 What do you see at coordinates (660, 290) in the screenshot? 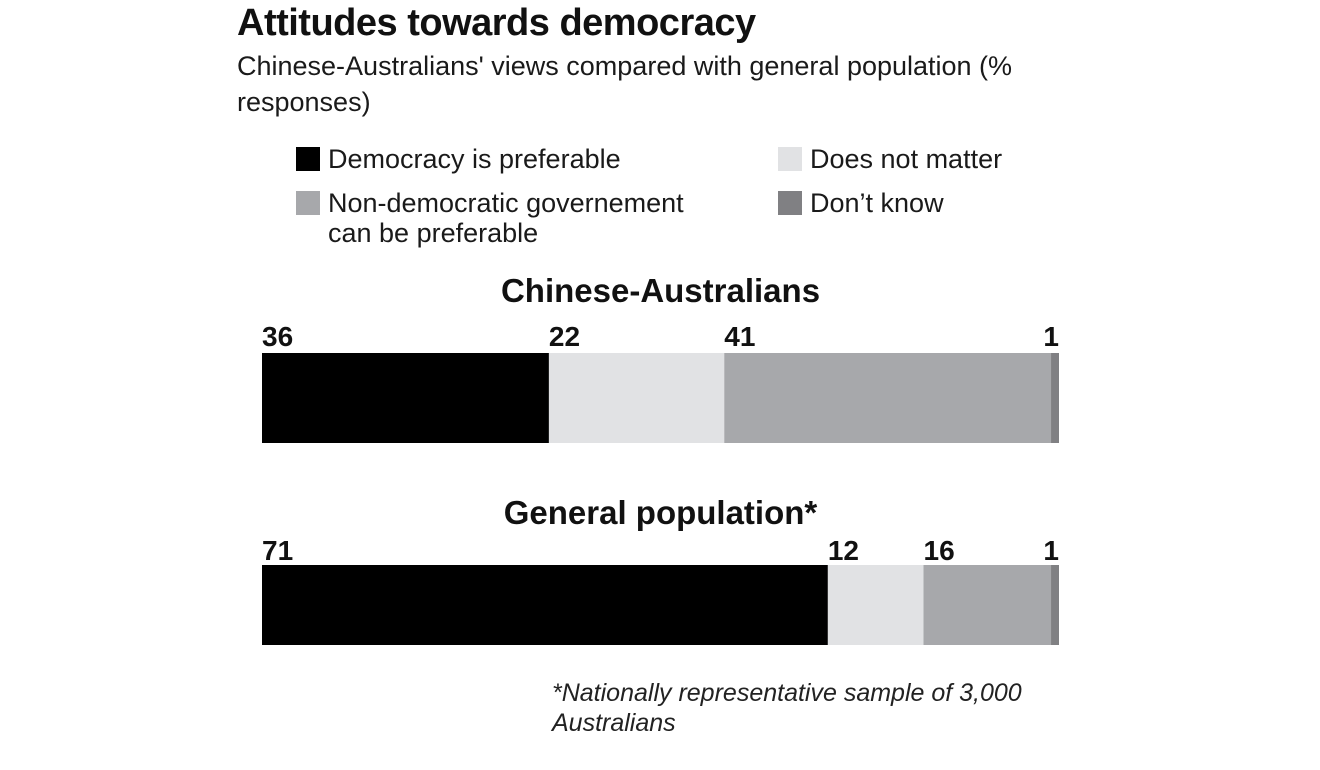
I see `group-title-chinese-australians: Chinese-Australians` at bounding box center [660, 290].